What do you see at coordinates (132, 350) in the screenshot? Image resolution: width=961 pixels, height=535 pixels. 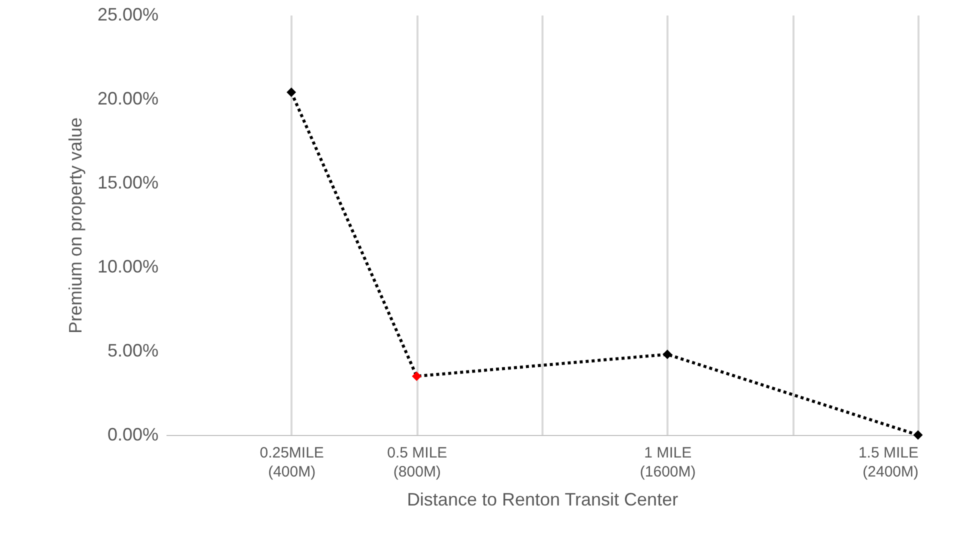 I see `y-tick-label: 5.00%` at bounding box center [132, 350].